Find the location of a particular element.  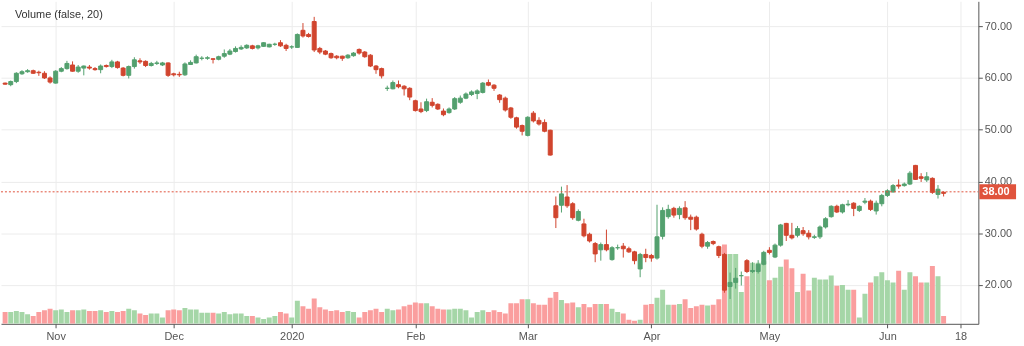

x-tick-label: May is located at coordinates (770, 336).